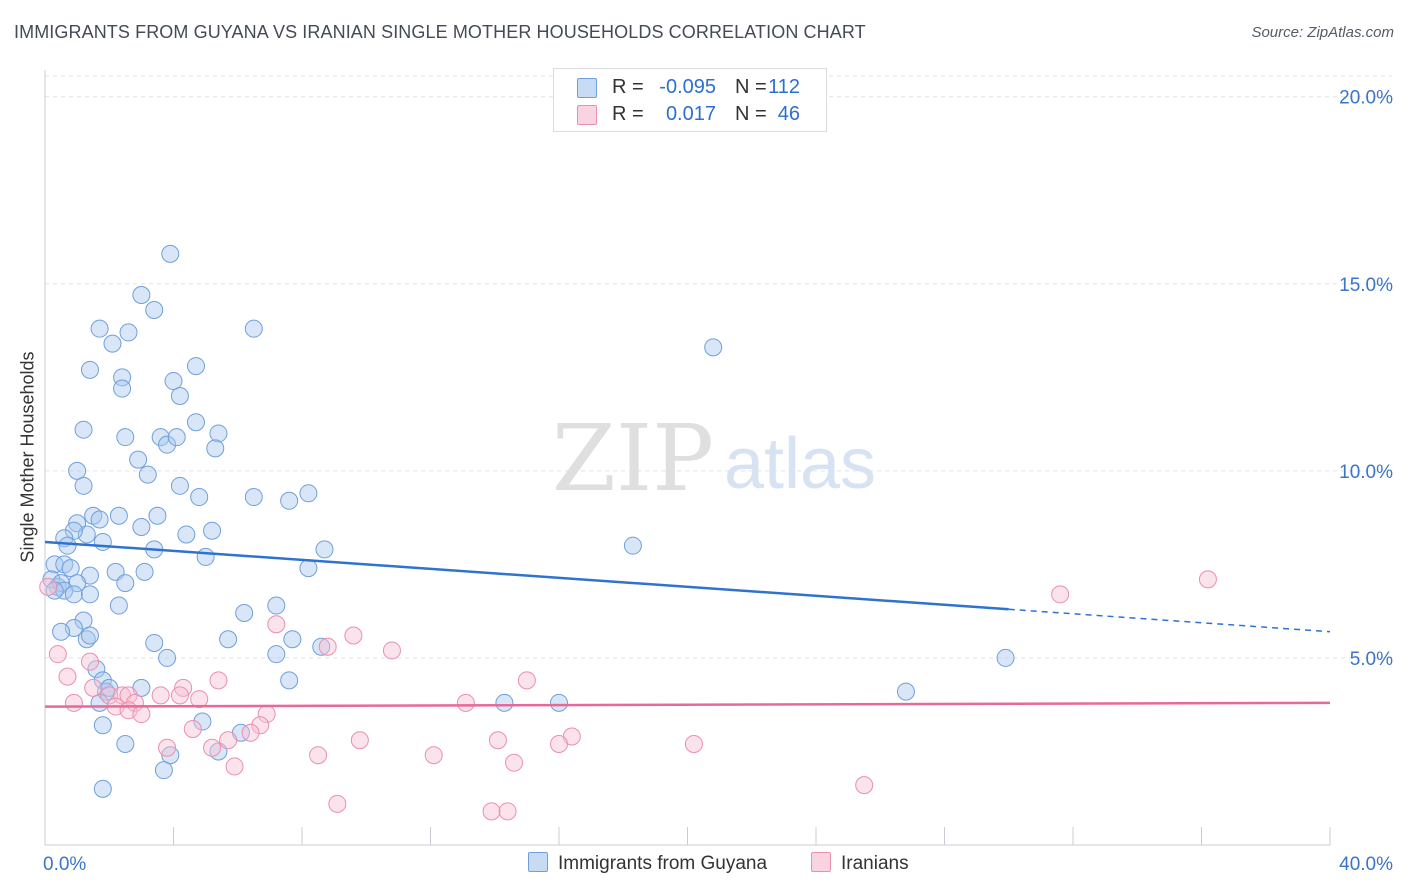 This screenshot has width=1406, height=892. I want to click on legend-swatch-blue, so click(538, 862).